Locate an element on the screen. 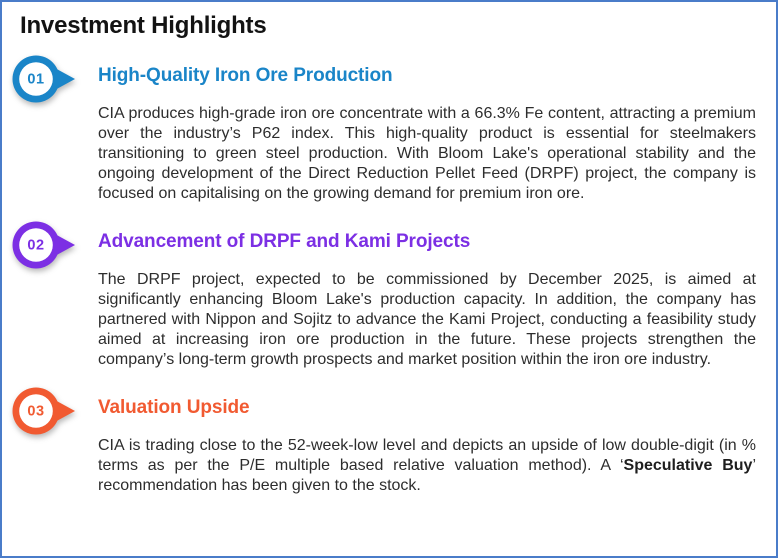 The image size is (778, 558). numbered-pin-2: 02 is located at coordinates (44, 245).